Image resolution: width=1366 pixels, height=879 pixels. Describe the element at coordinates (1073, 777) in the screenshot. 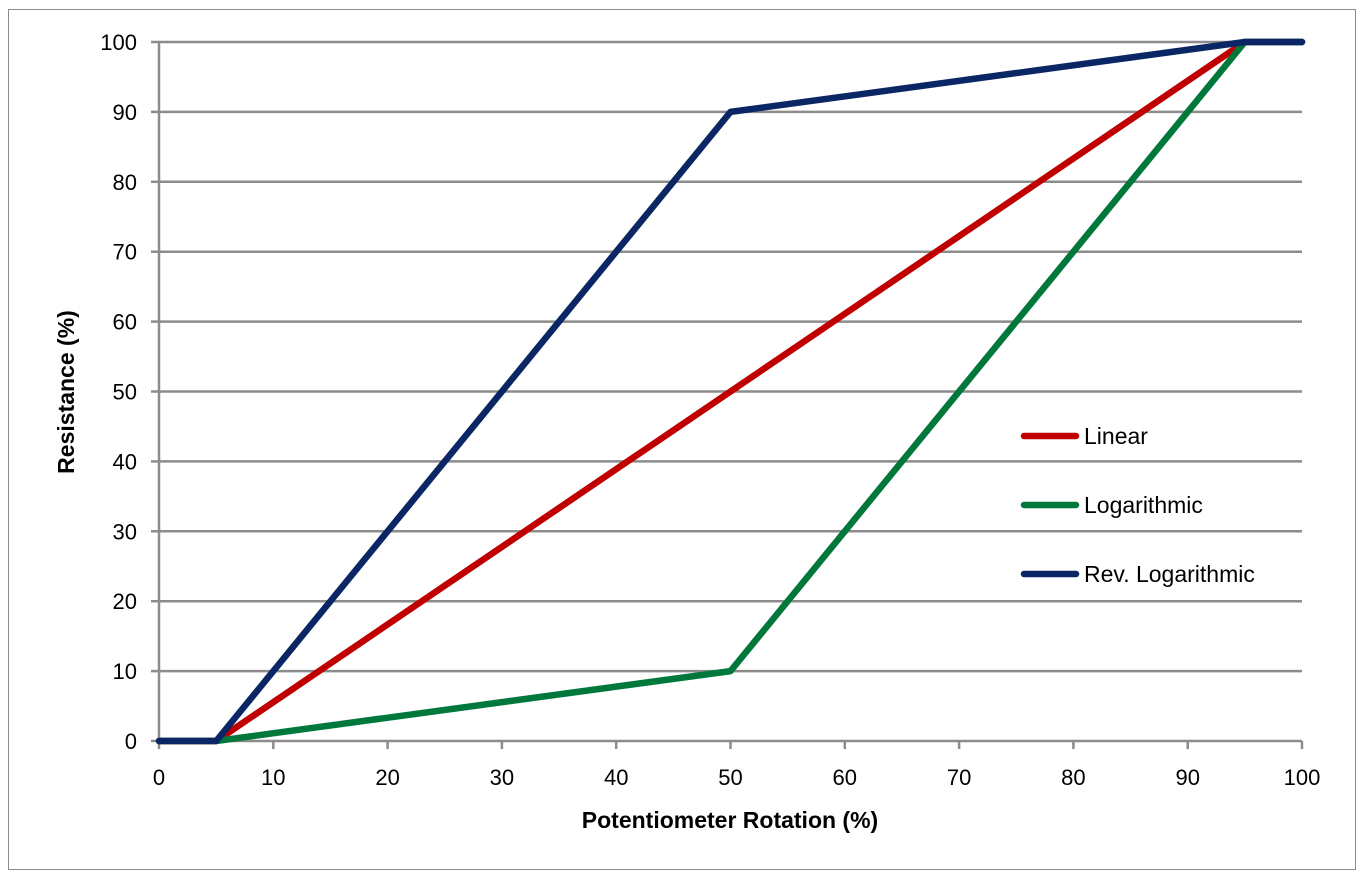

I see `x-tick-label: 80` at that location.